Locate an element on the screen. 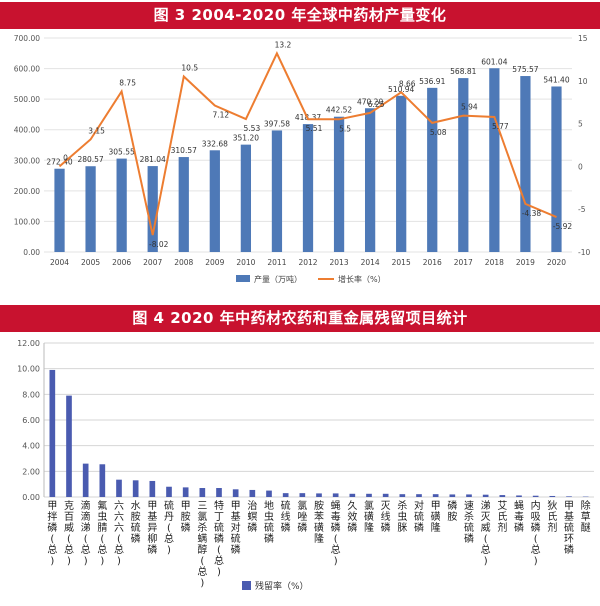 Image resolution: width=600 pixels, height=606 pixels. production-data-label: 280.57 is located at coordinates (90, 159).